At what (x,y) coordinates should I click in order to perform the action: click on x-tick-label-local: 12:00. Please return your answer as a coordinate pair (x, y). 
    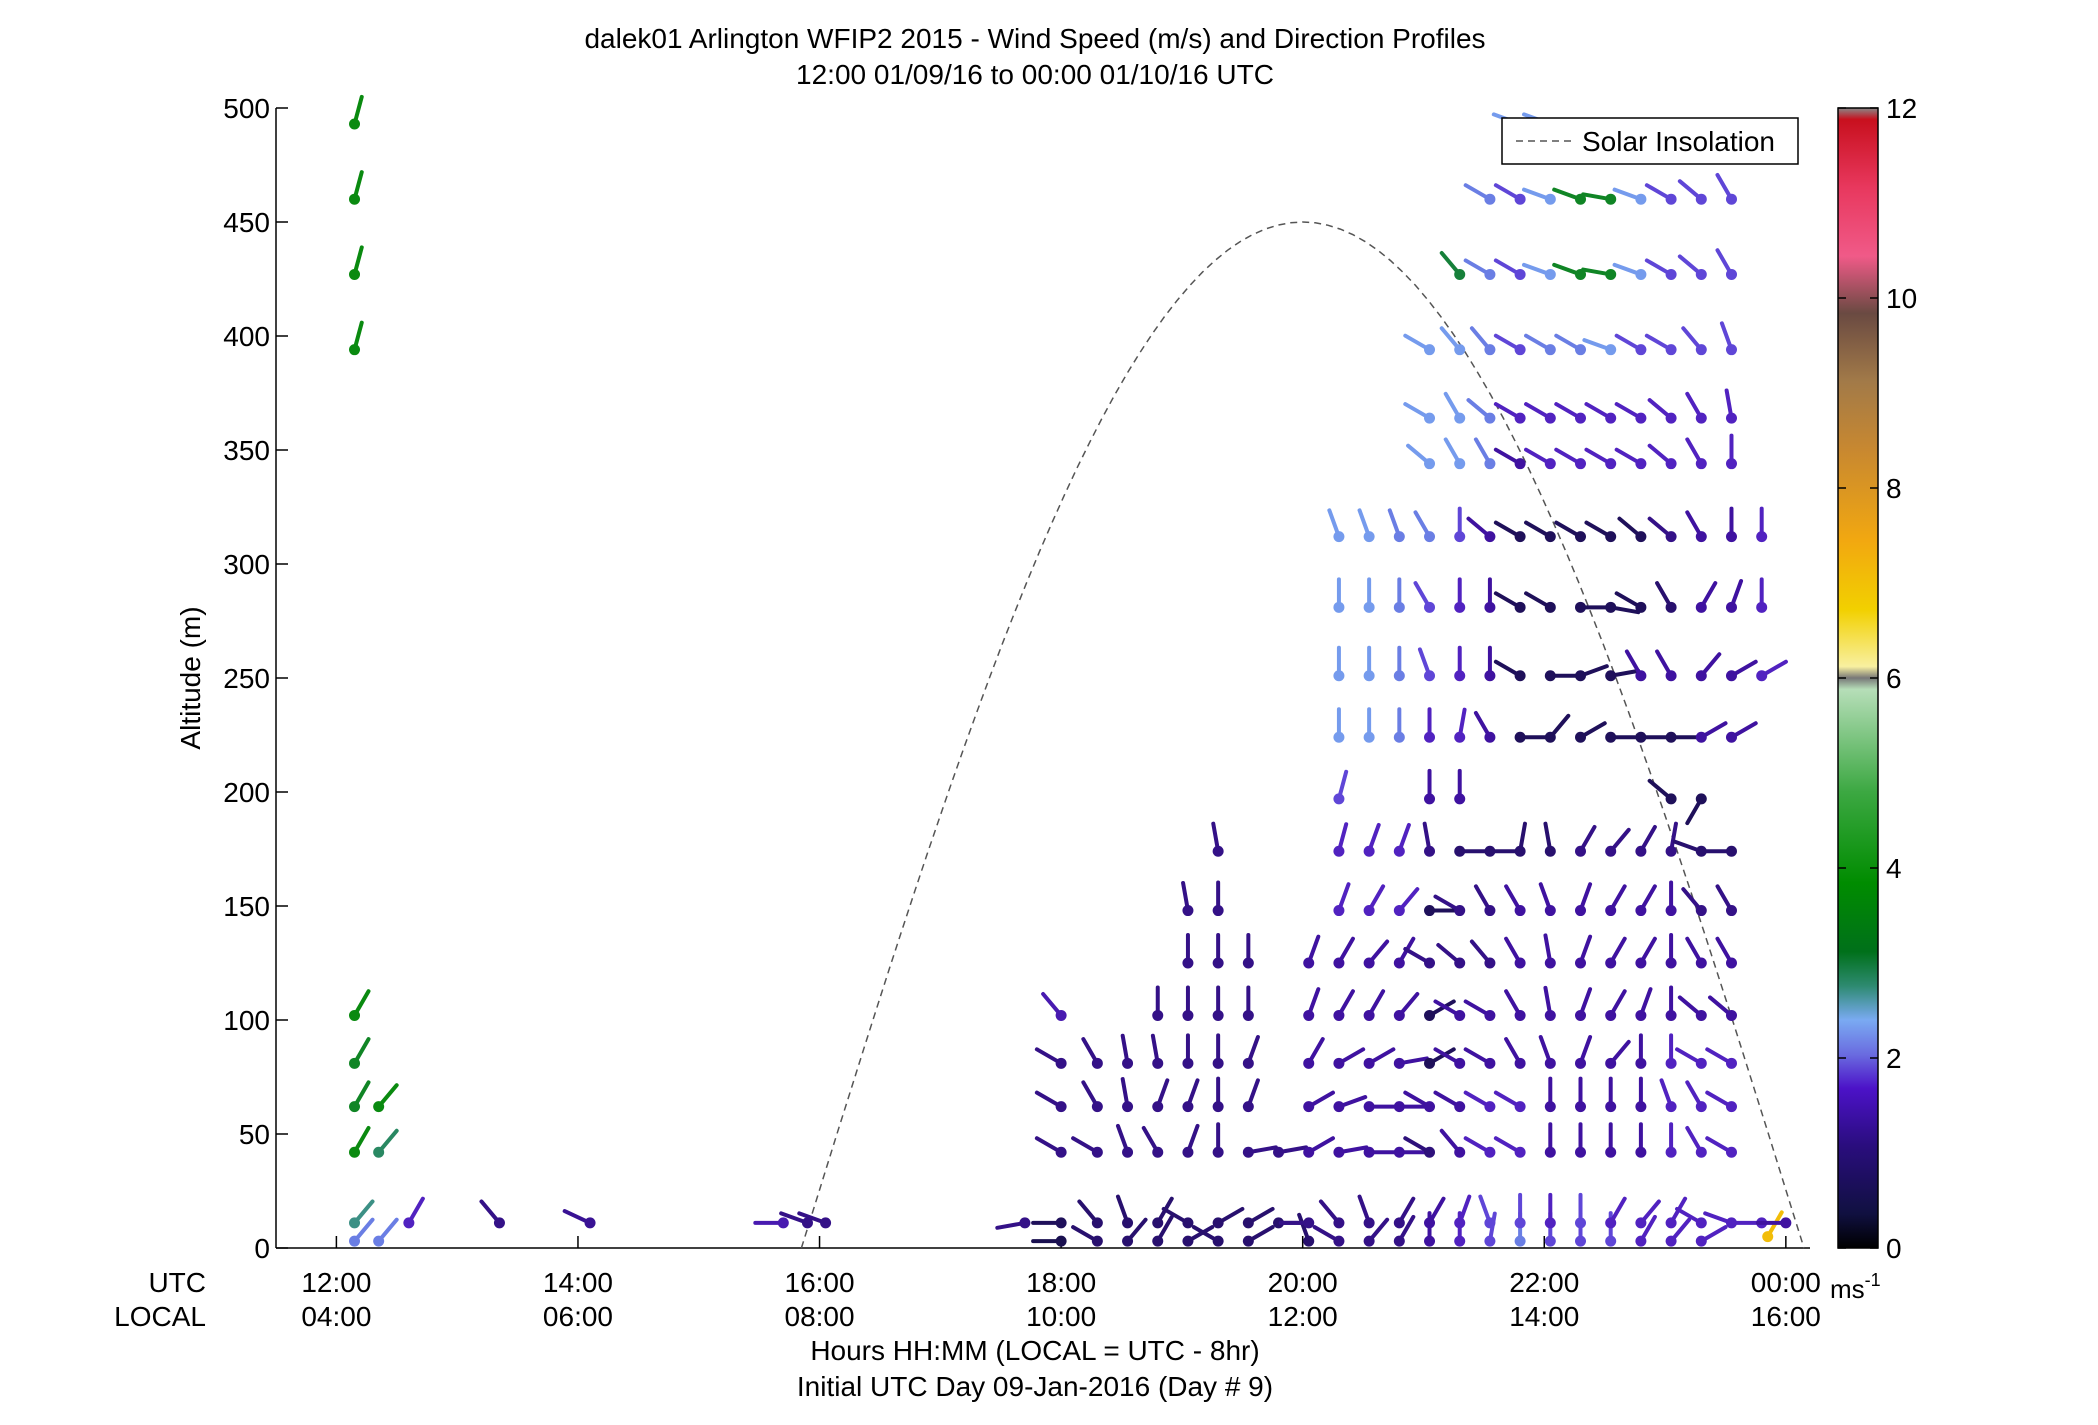
    Looking at the image, I should click on (1303, 1316).